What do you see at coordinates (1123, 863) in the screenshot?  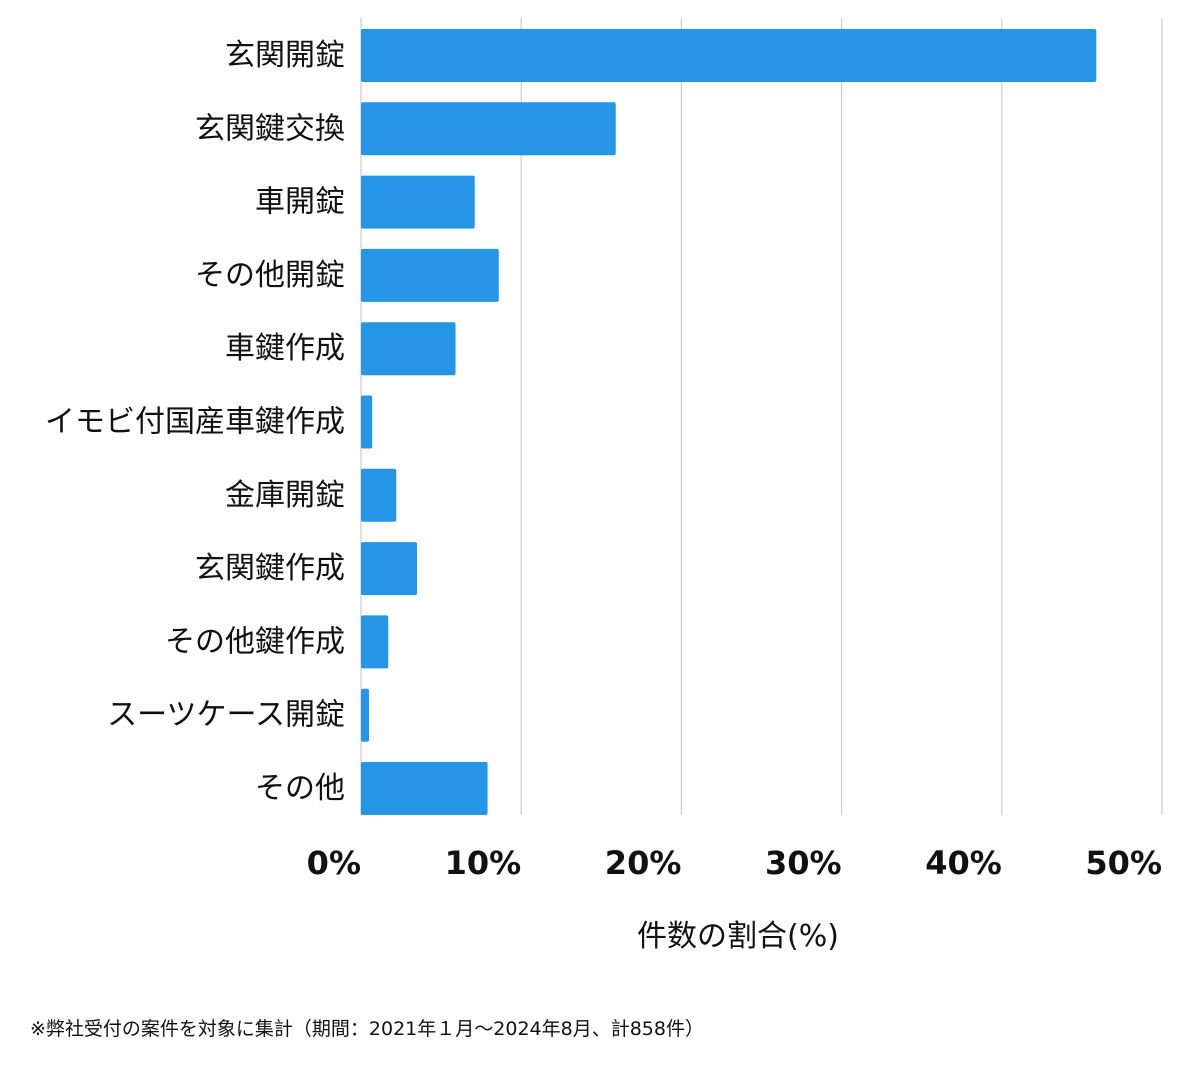 I see `x-tick-label: 50%` at bounding box center [1123, 863].